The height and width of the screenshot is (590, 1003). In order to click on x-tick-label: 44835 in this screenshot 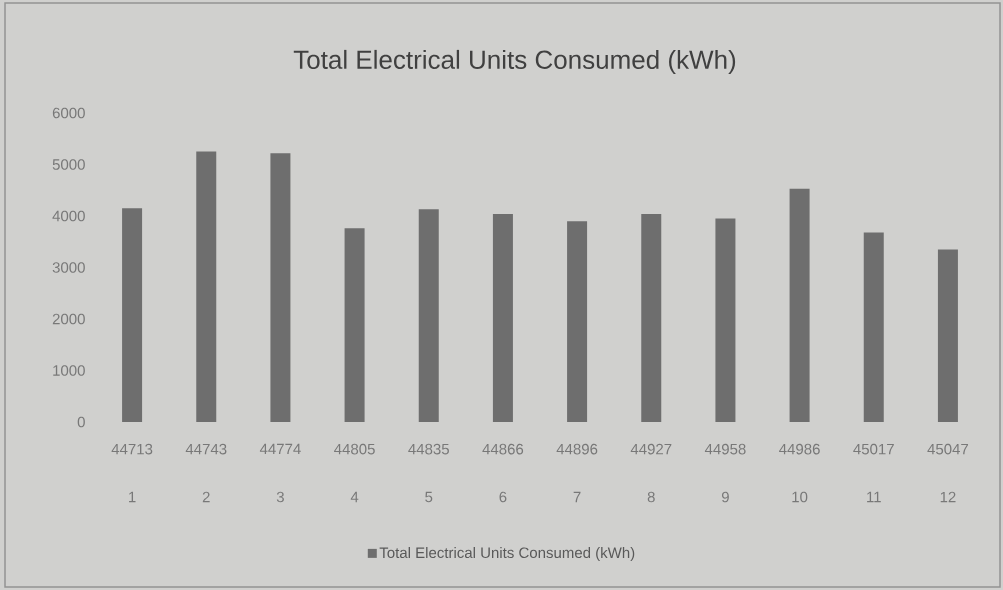, I will do `click(428, 449)`.